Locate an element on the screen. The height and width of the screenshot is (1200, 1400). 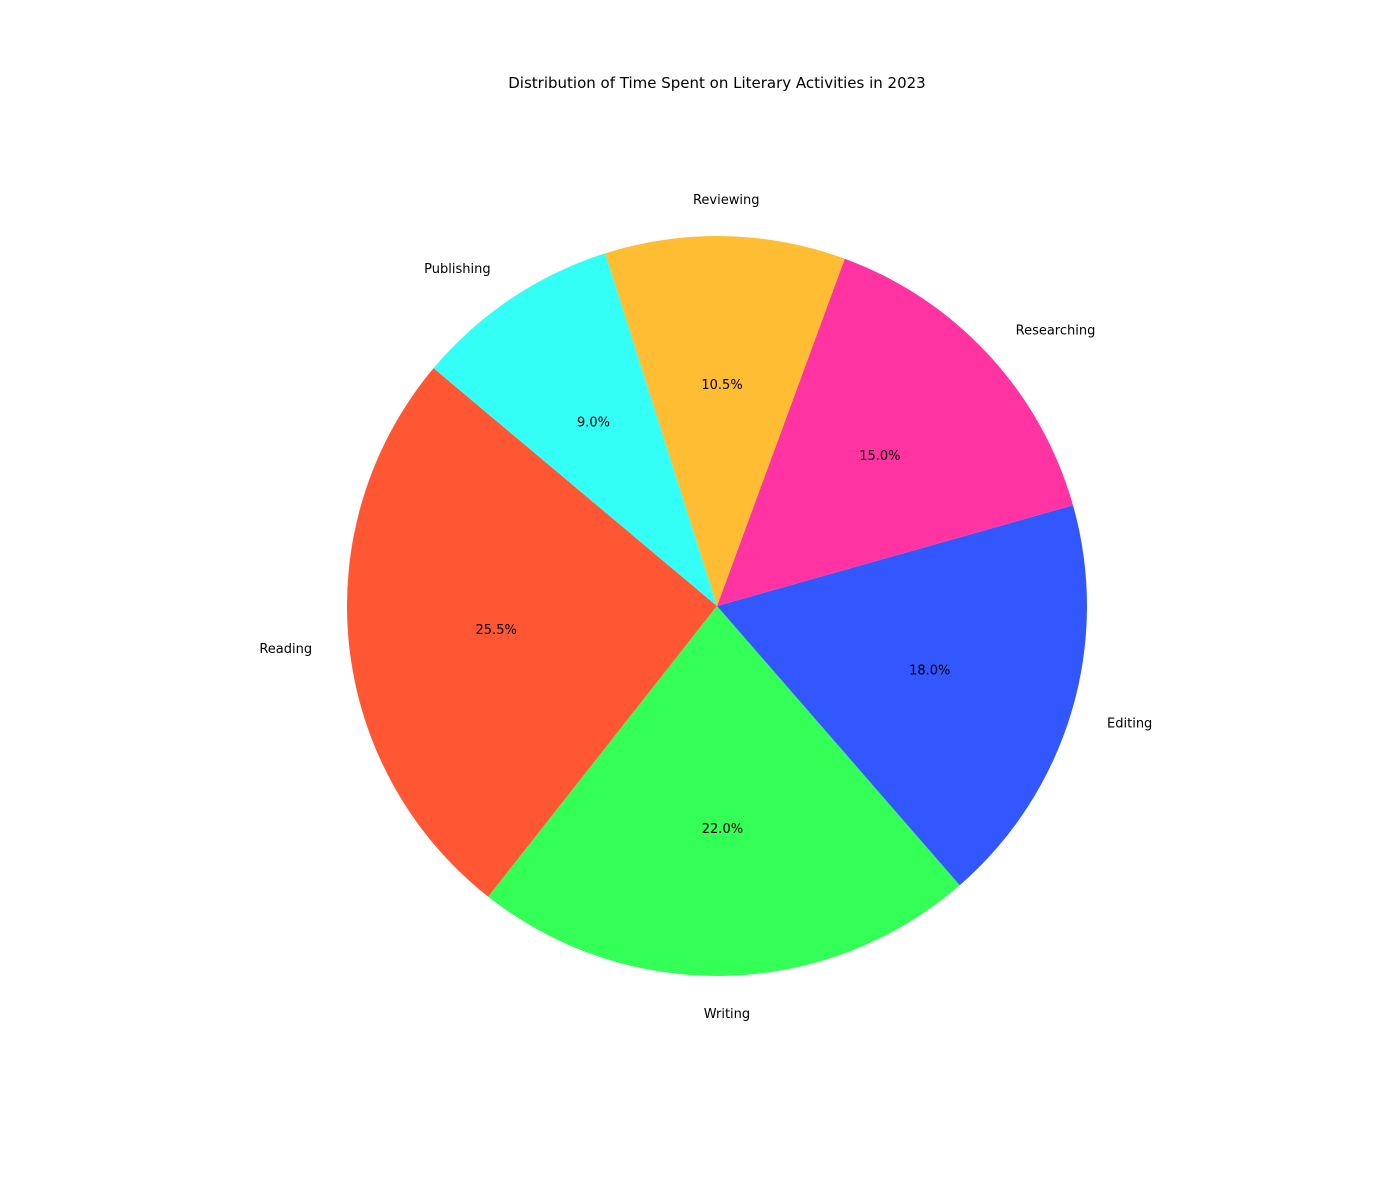
pie-slice-reading is located at coordinates (531, 632).